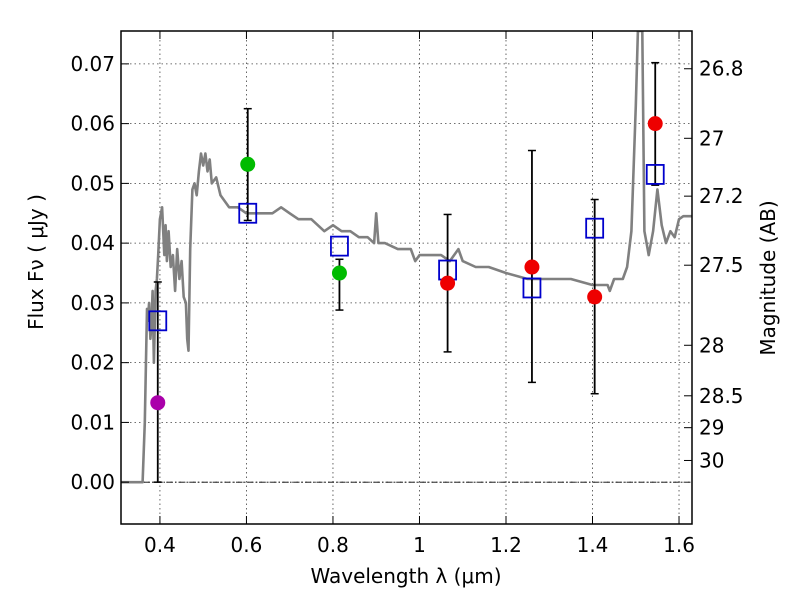 The image size is (800, 600). I want to click on mag-tick-label: 27.2, so click(721, 196).